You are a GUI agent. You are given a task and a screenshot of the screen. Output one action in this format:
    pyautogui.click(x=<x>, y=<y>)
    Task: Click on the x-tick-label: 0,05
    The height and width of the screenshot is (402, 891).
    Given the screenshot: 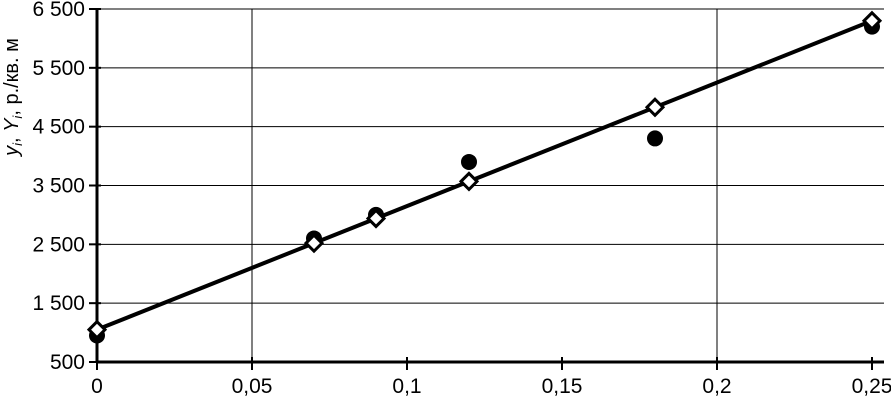 What is the action you would take?
    pyautogui.click(x=252, y=386)
    